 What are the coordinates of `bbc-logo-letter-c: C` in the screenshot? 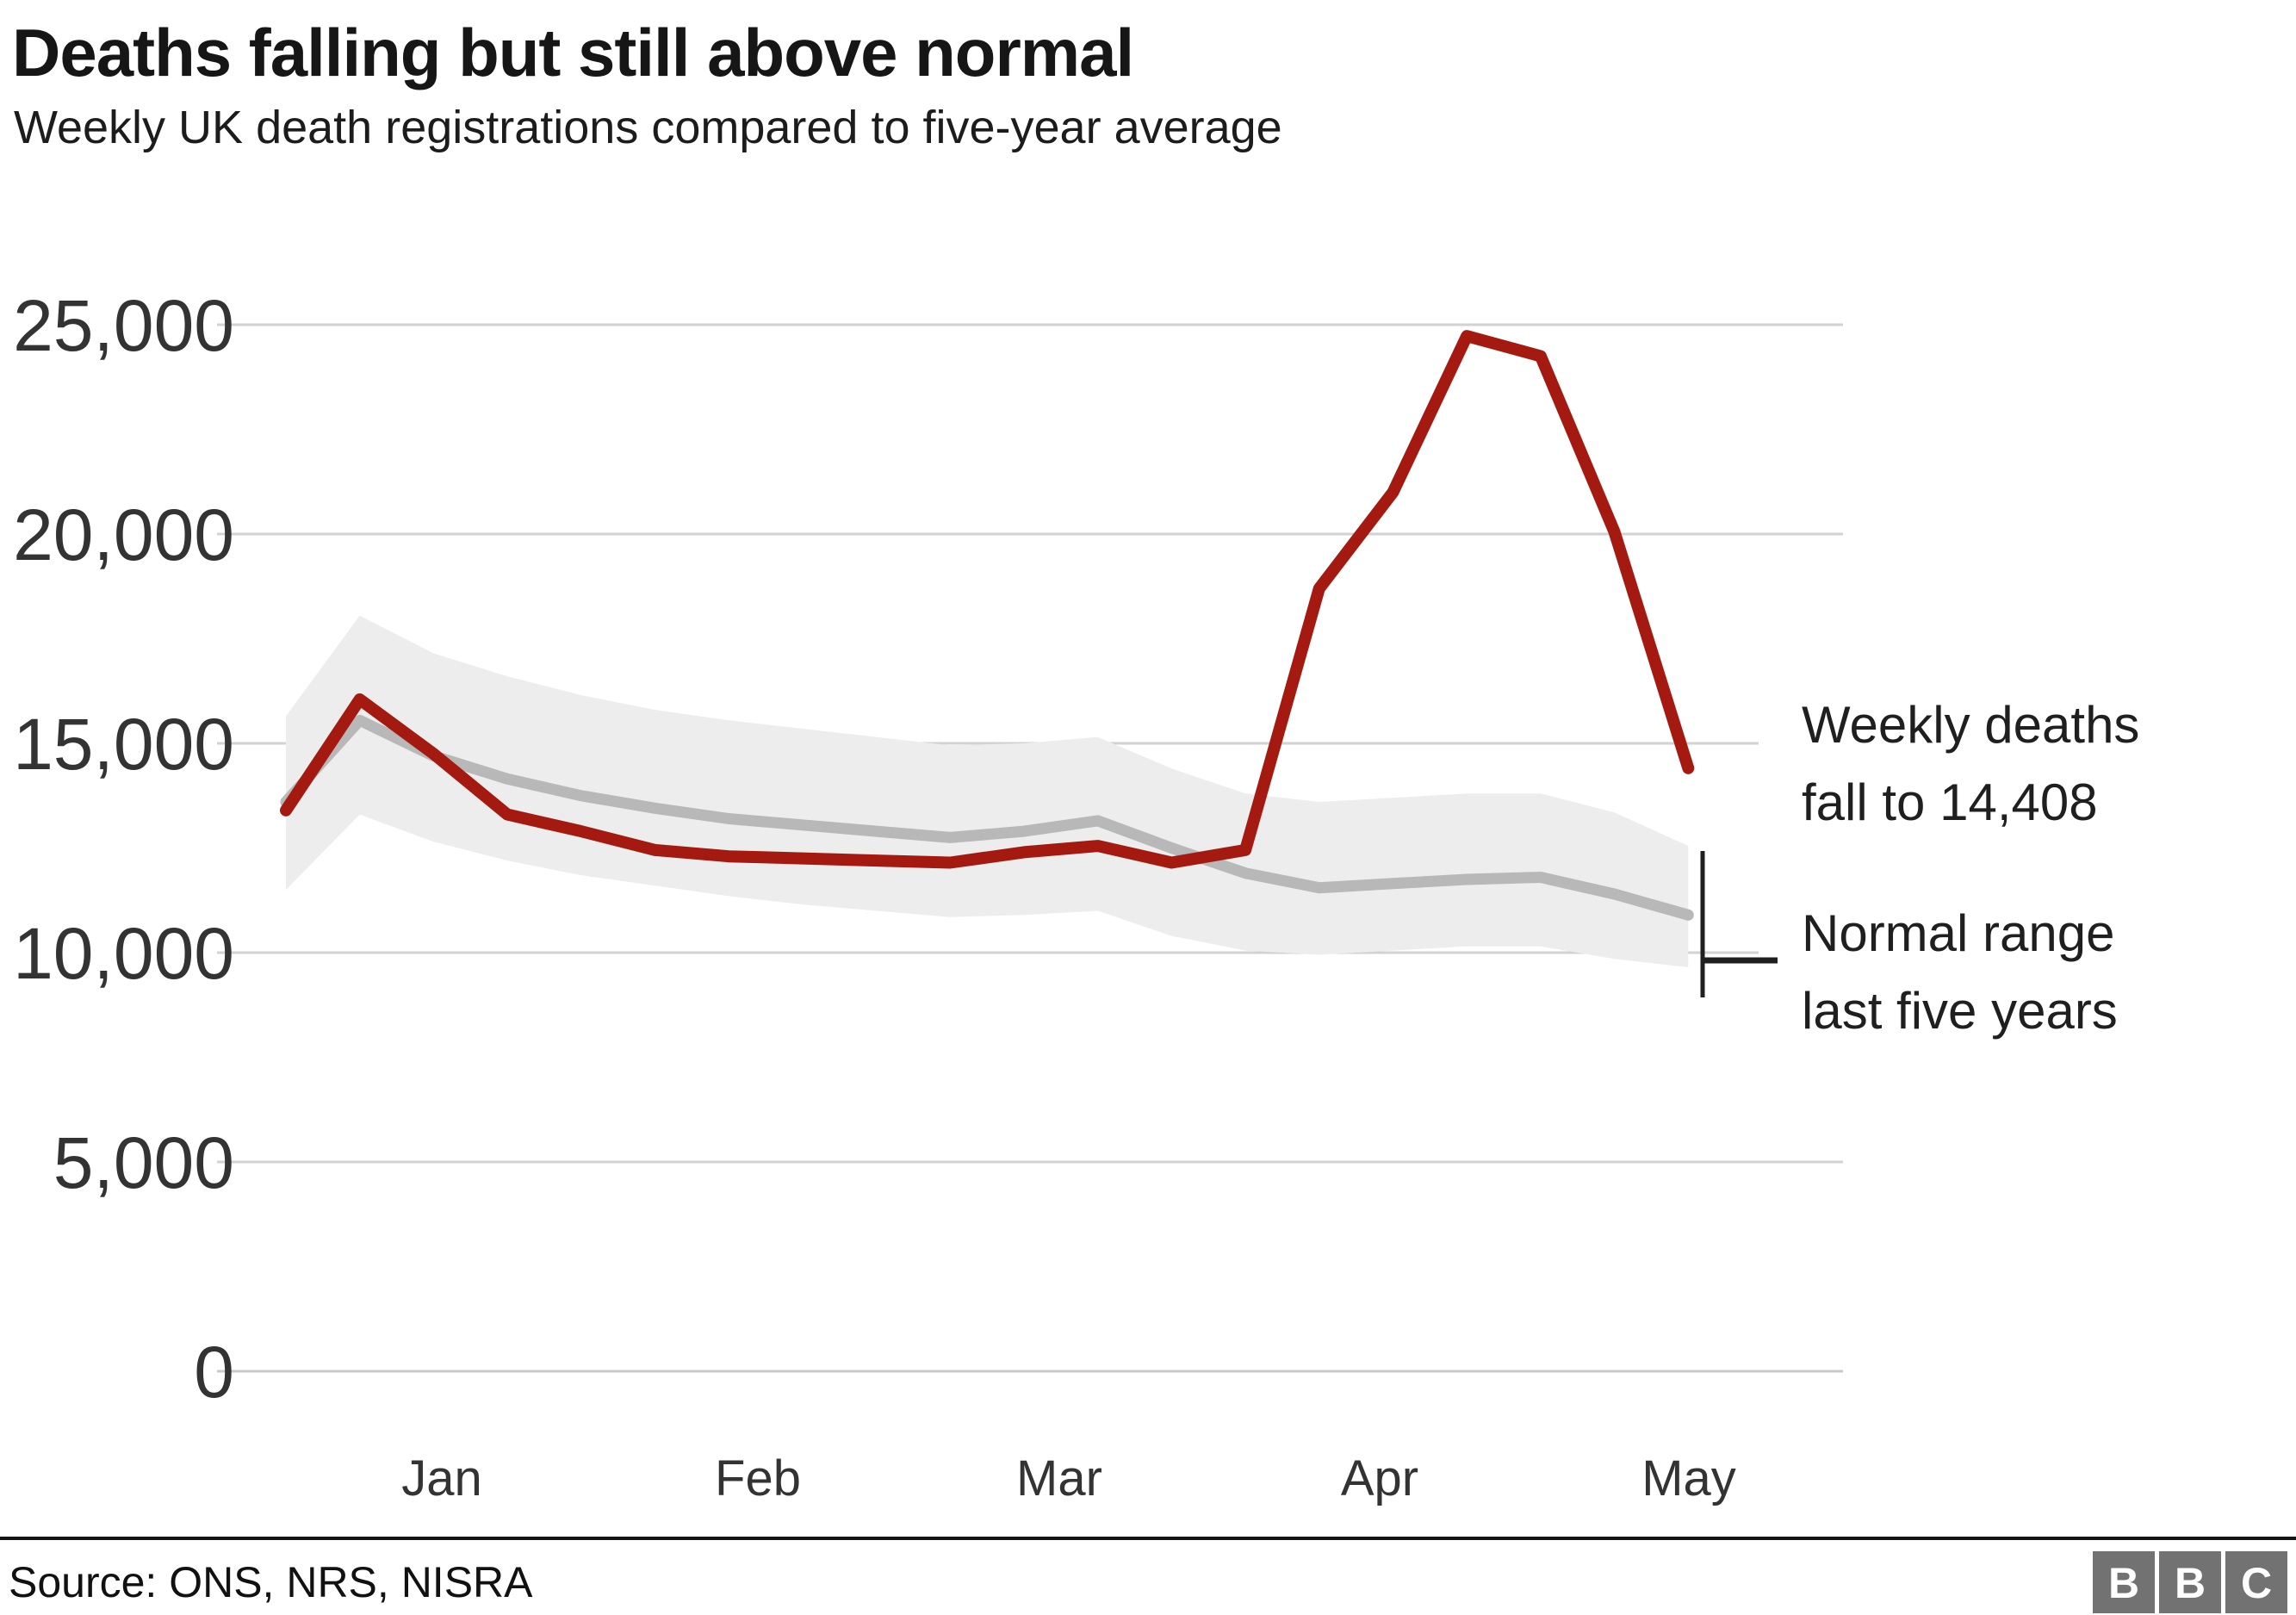 It's located at (2256, 1583).